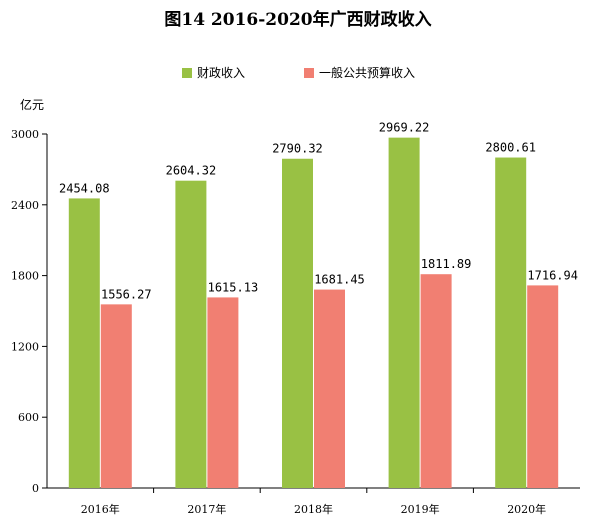 The width and height of the screenshot is (597, 532). Describe the element at coordinates (526, 509) in the screenshot. I see `x-category-label-4: 2020年` at that location.